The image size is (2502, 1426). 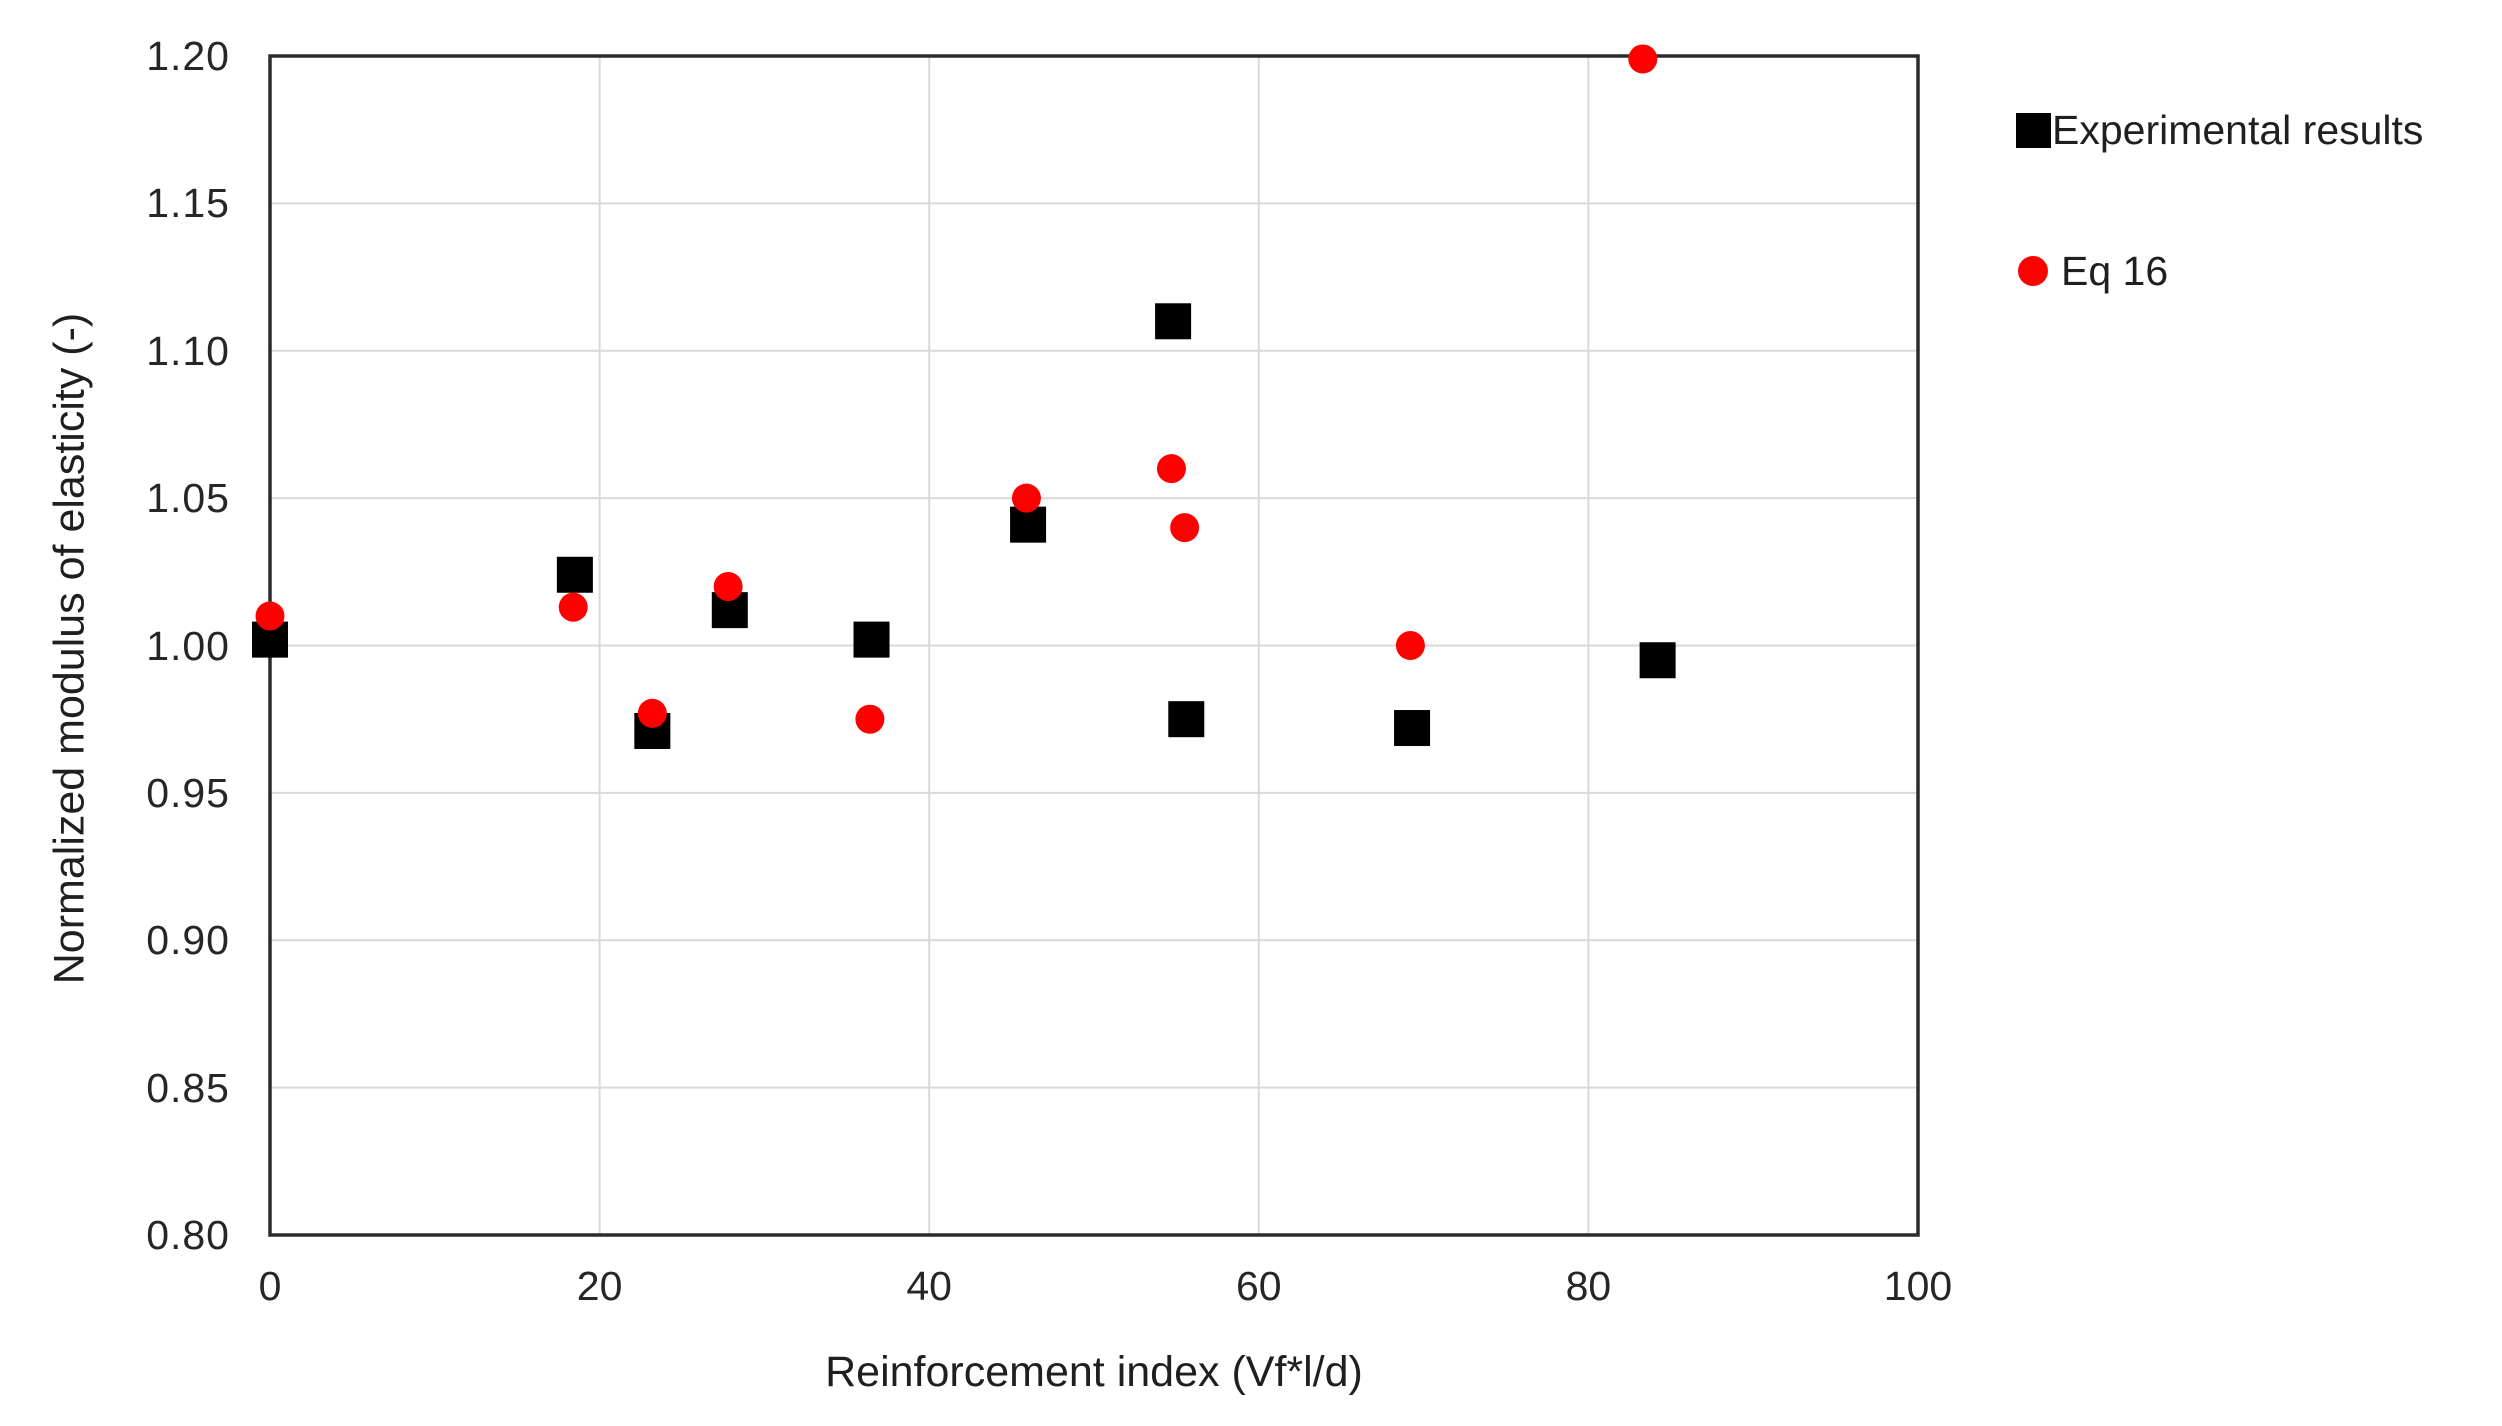 I want to click on y-tick-label: 1.05, so click(x=188, y=498).